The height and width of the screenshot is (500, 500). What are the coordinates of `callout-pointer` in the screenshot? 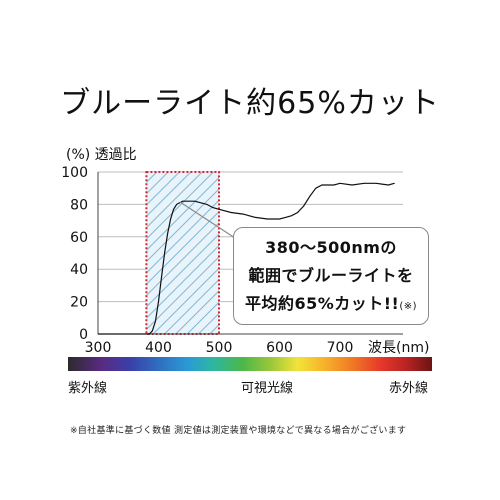 It's located at (207, 220).